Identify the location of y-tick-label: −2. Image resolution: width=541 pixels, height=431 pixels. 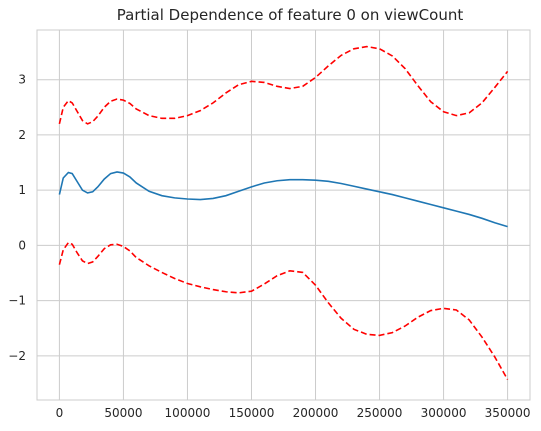
(17, 356).